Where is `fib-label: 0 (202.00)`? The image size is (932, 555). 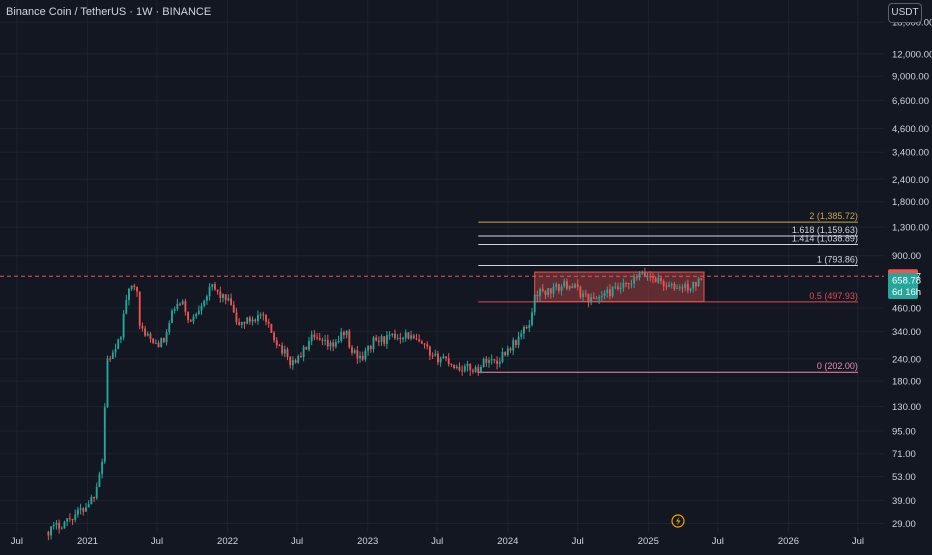
fib-label: 0 (202.00) is located at coordinates (837, 366).